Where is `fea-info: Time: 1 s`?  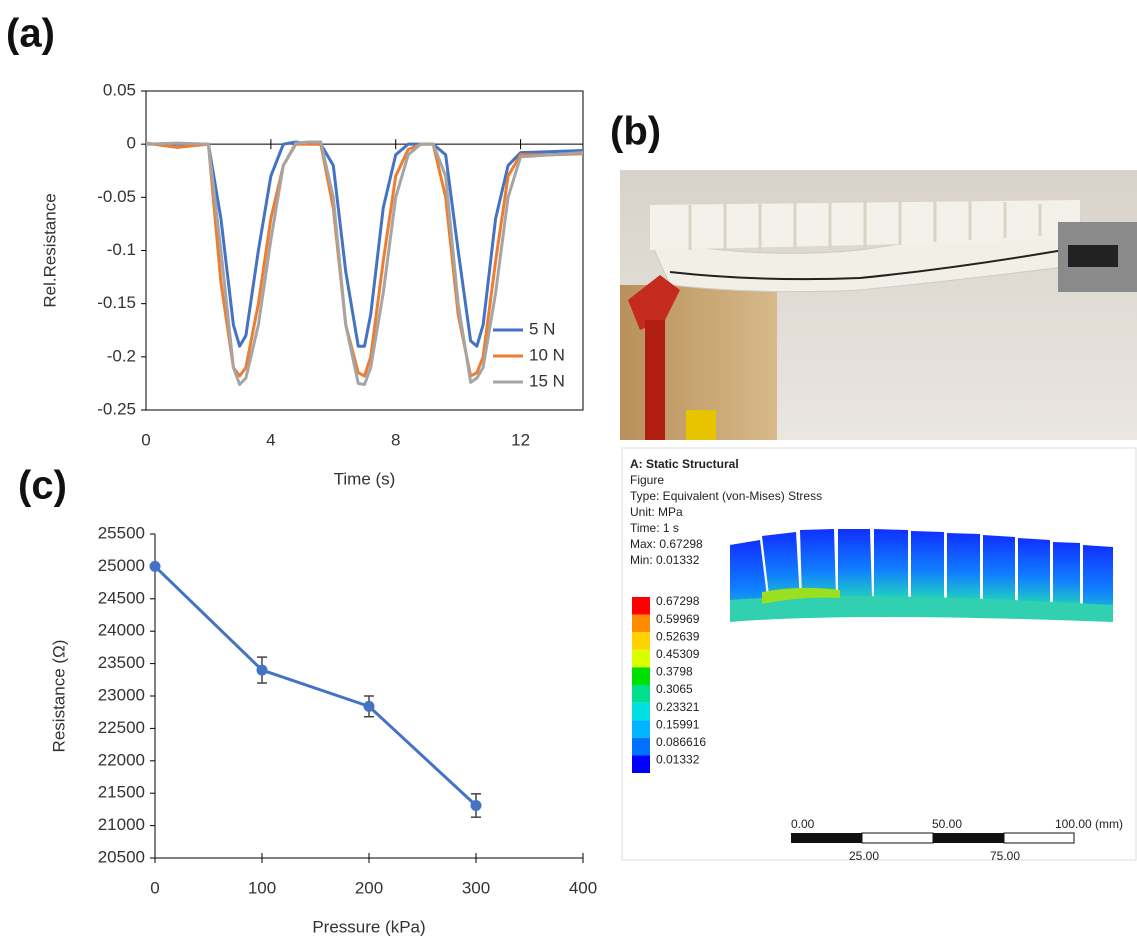 fea-info: Time: 1 s is located at coordinates (654, 528).